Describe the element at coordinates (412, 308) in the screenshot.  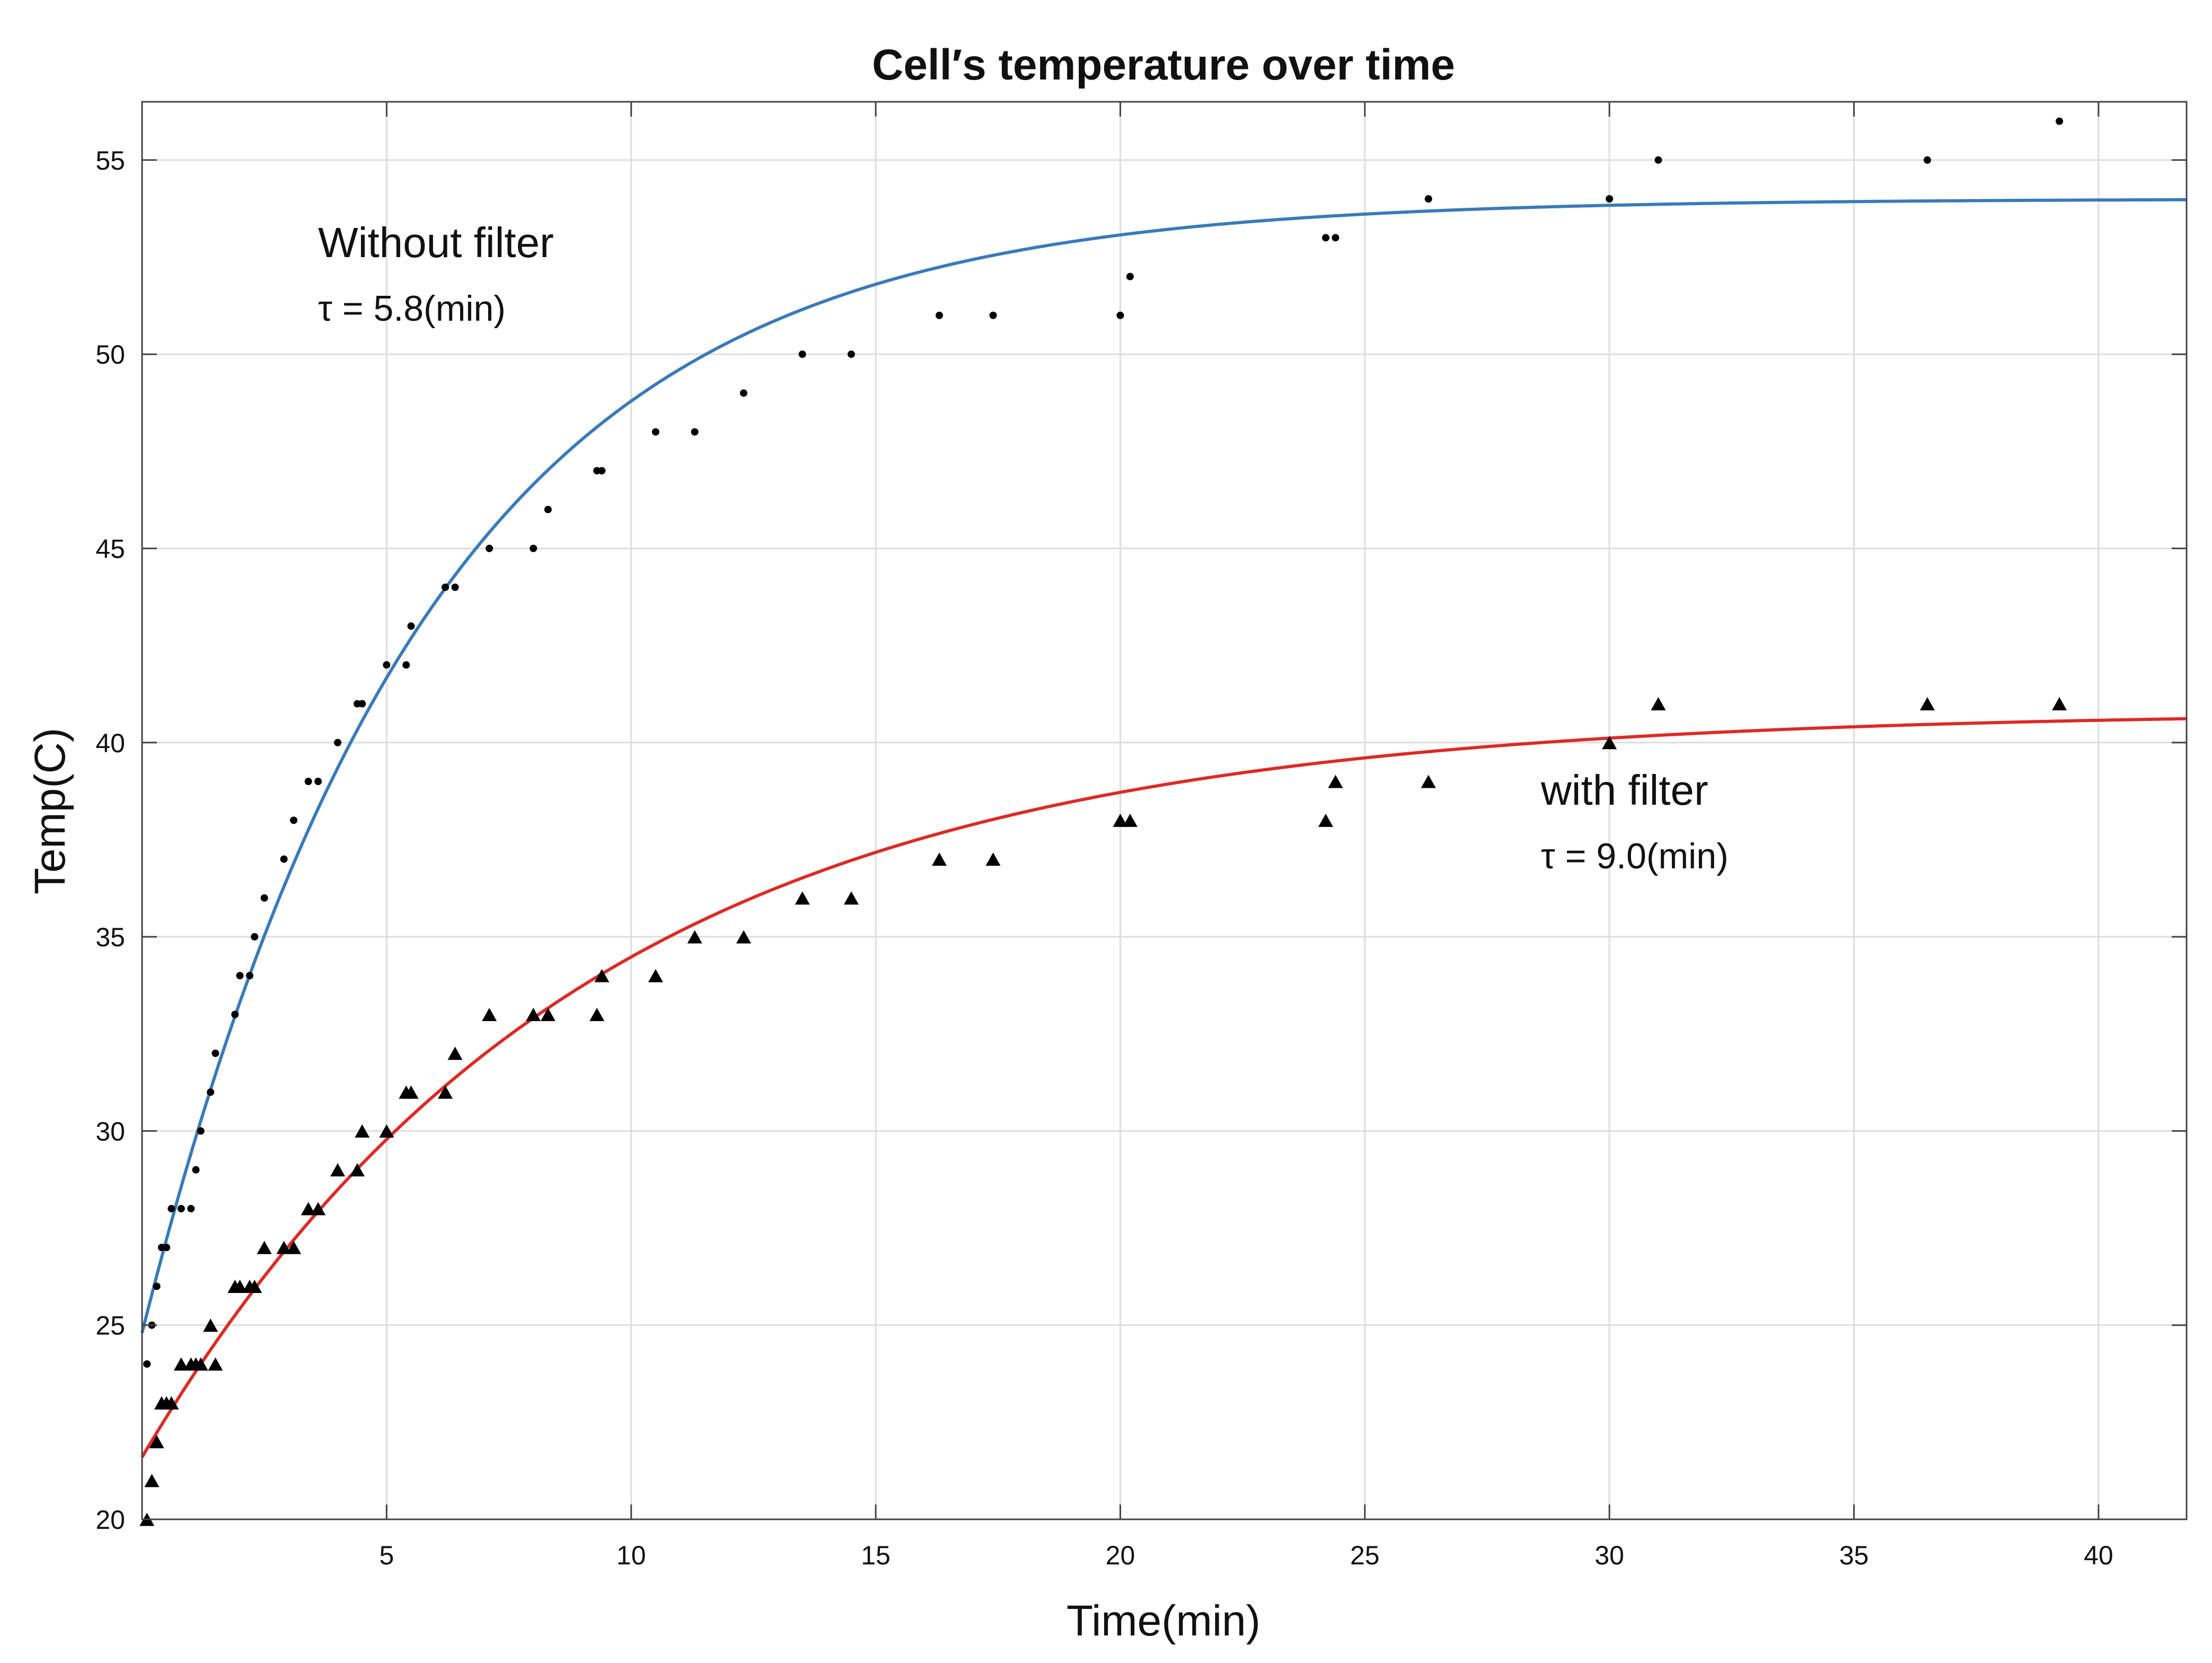
I see `annotation-tau: τ = 5.8(min)` at that location.